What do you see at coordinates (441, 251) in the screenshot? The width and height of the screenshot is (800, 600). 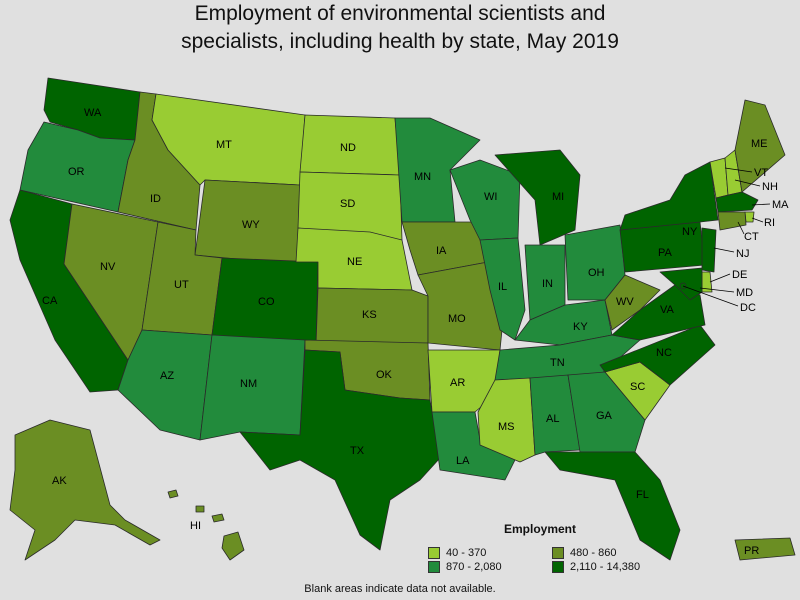 I see `label-ia: IA` at bounding box center [441, 251].